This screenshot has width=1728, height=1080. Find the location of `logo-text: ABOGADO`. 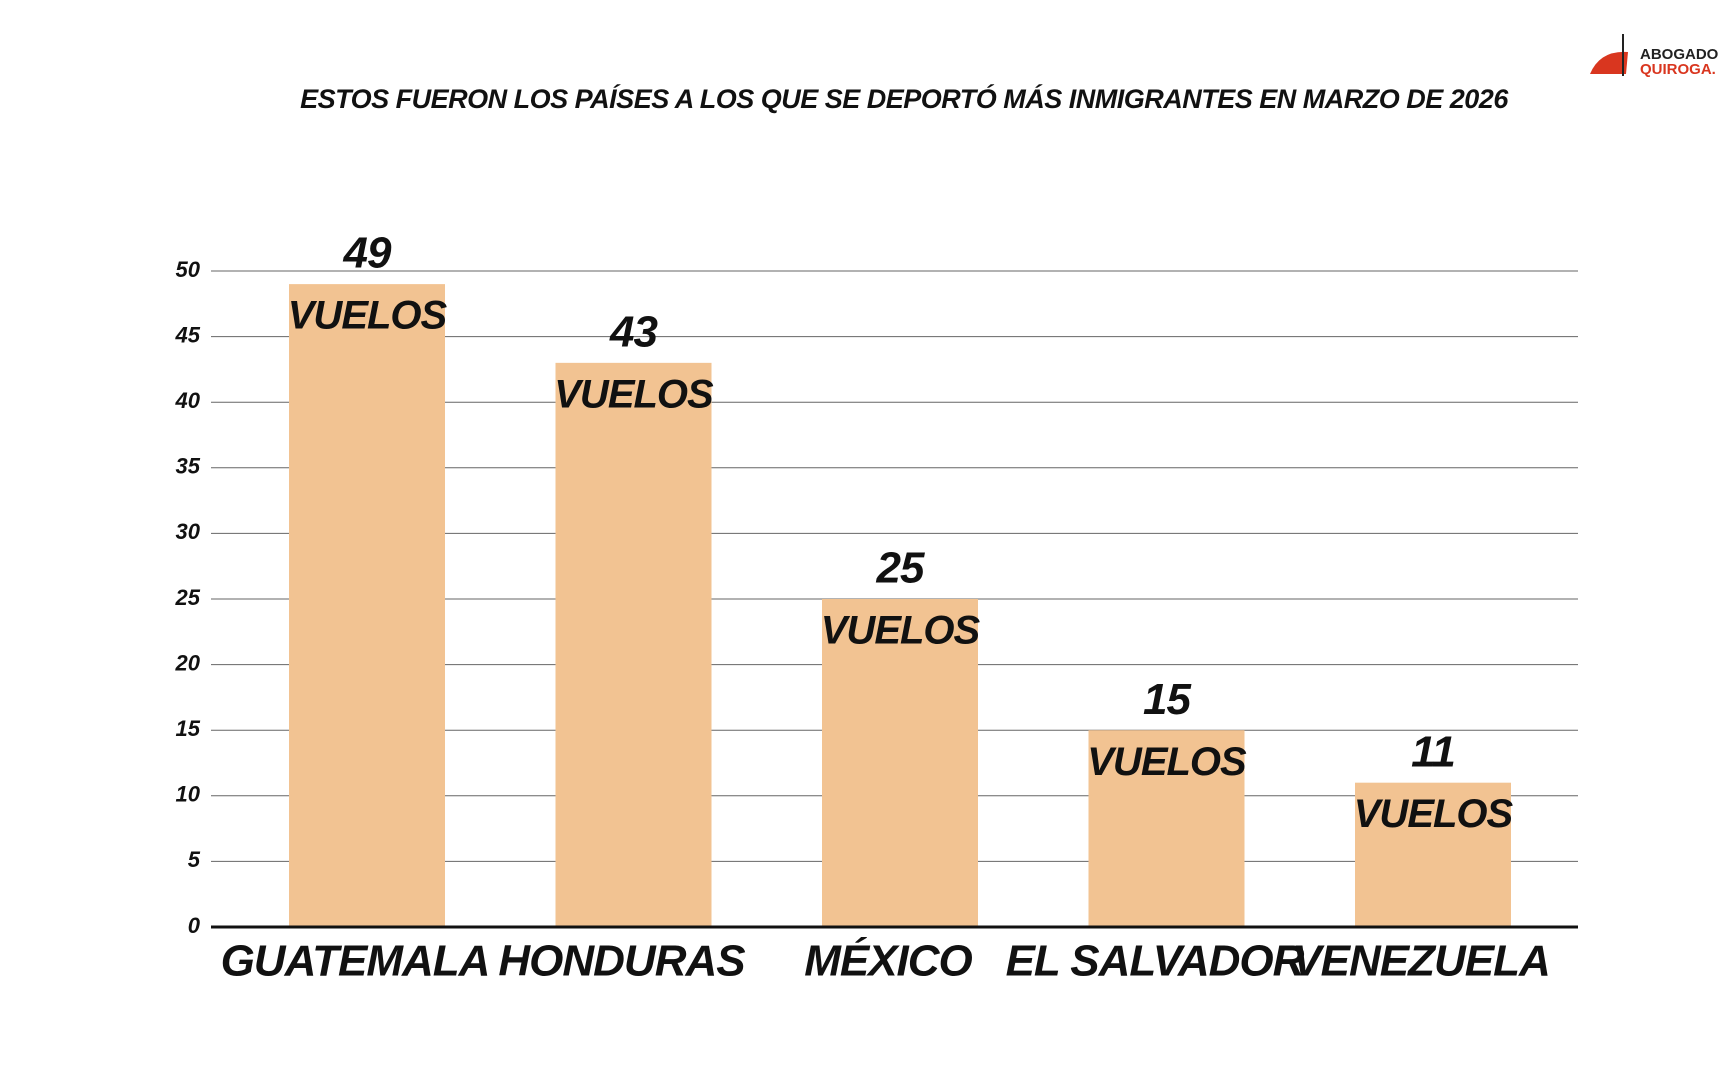

logo-text: ABOGADO is located at coordinates (1679, 54).